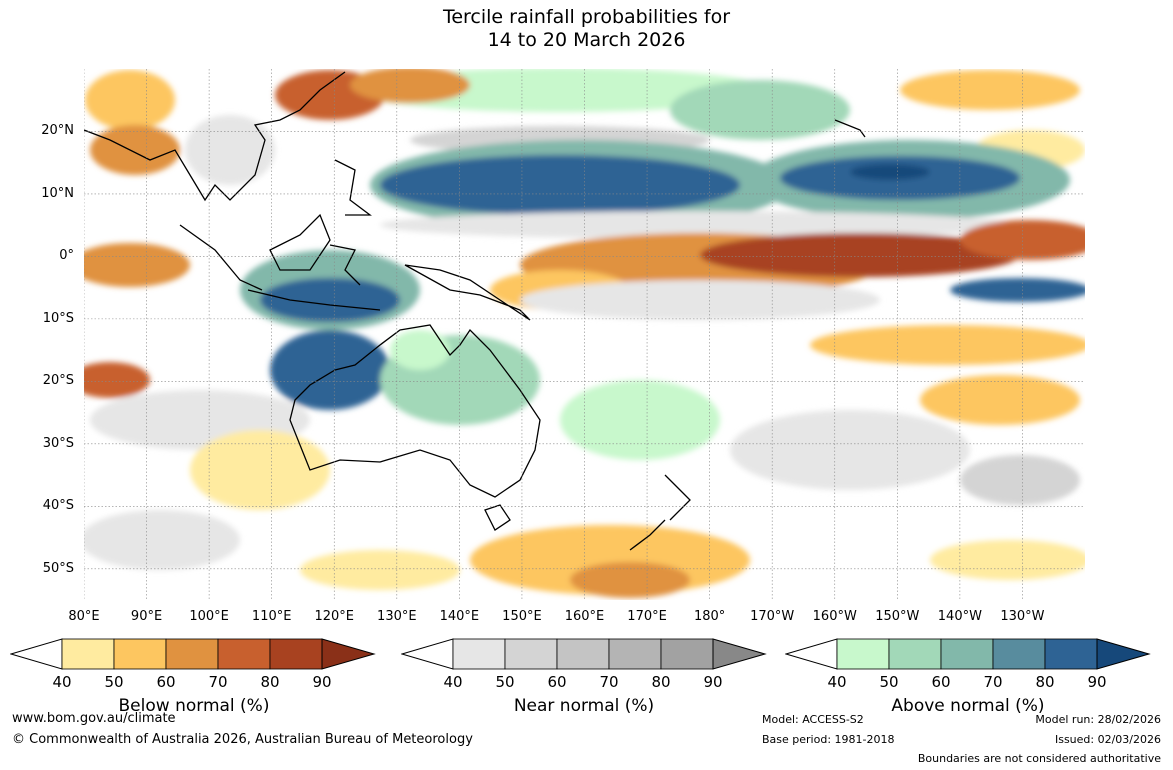 This screenshot has width=1173, height=770. Describe the element at coordinates (58, 506) in the screenshot. I see `latitude-label: 40°S` at that location.